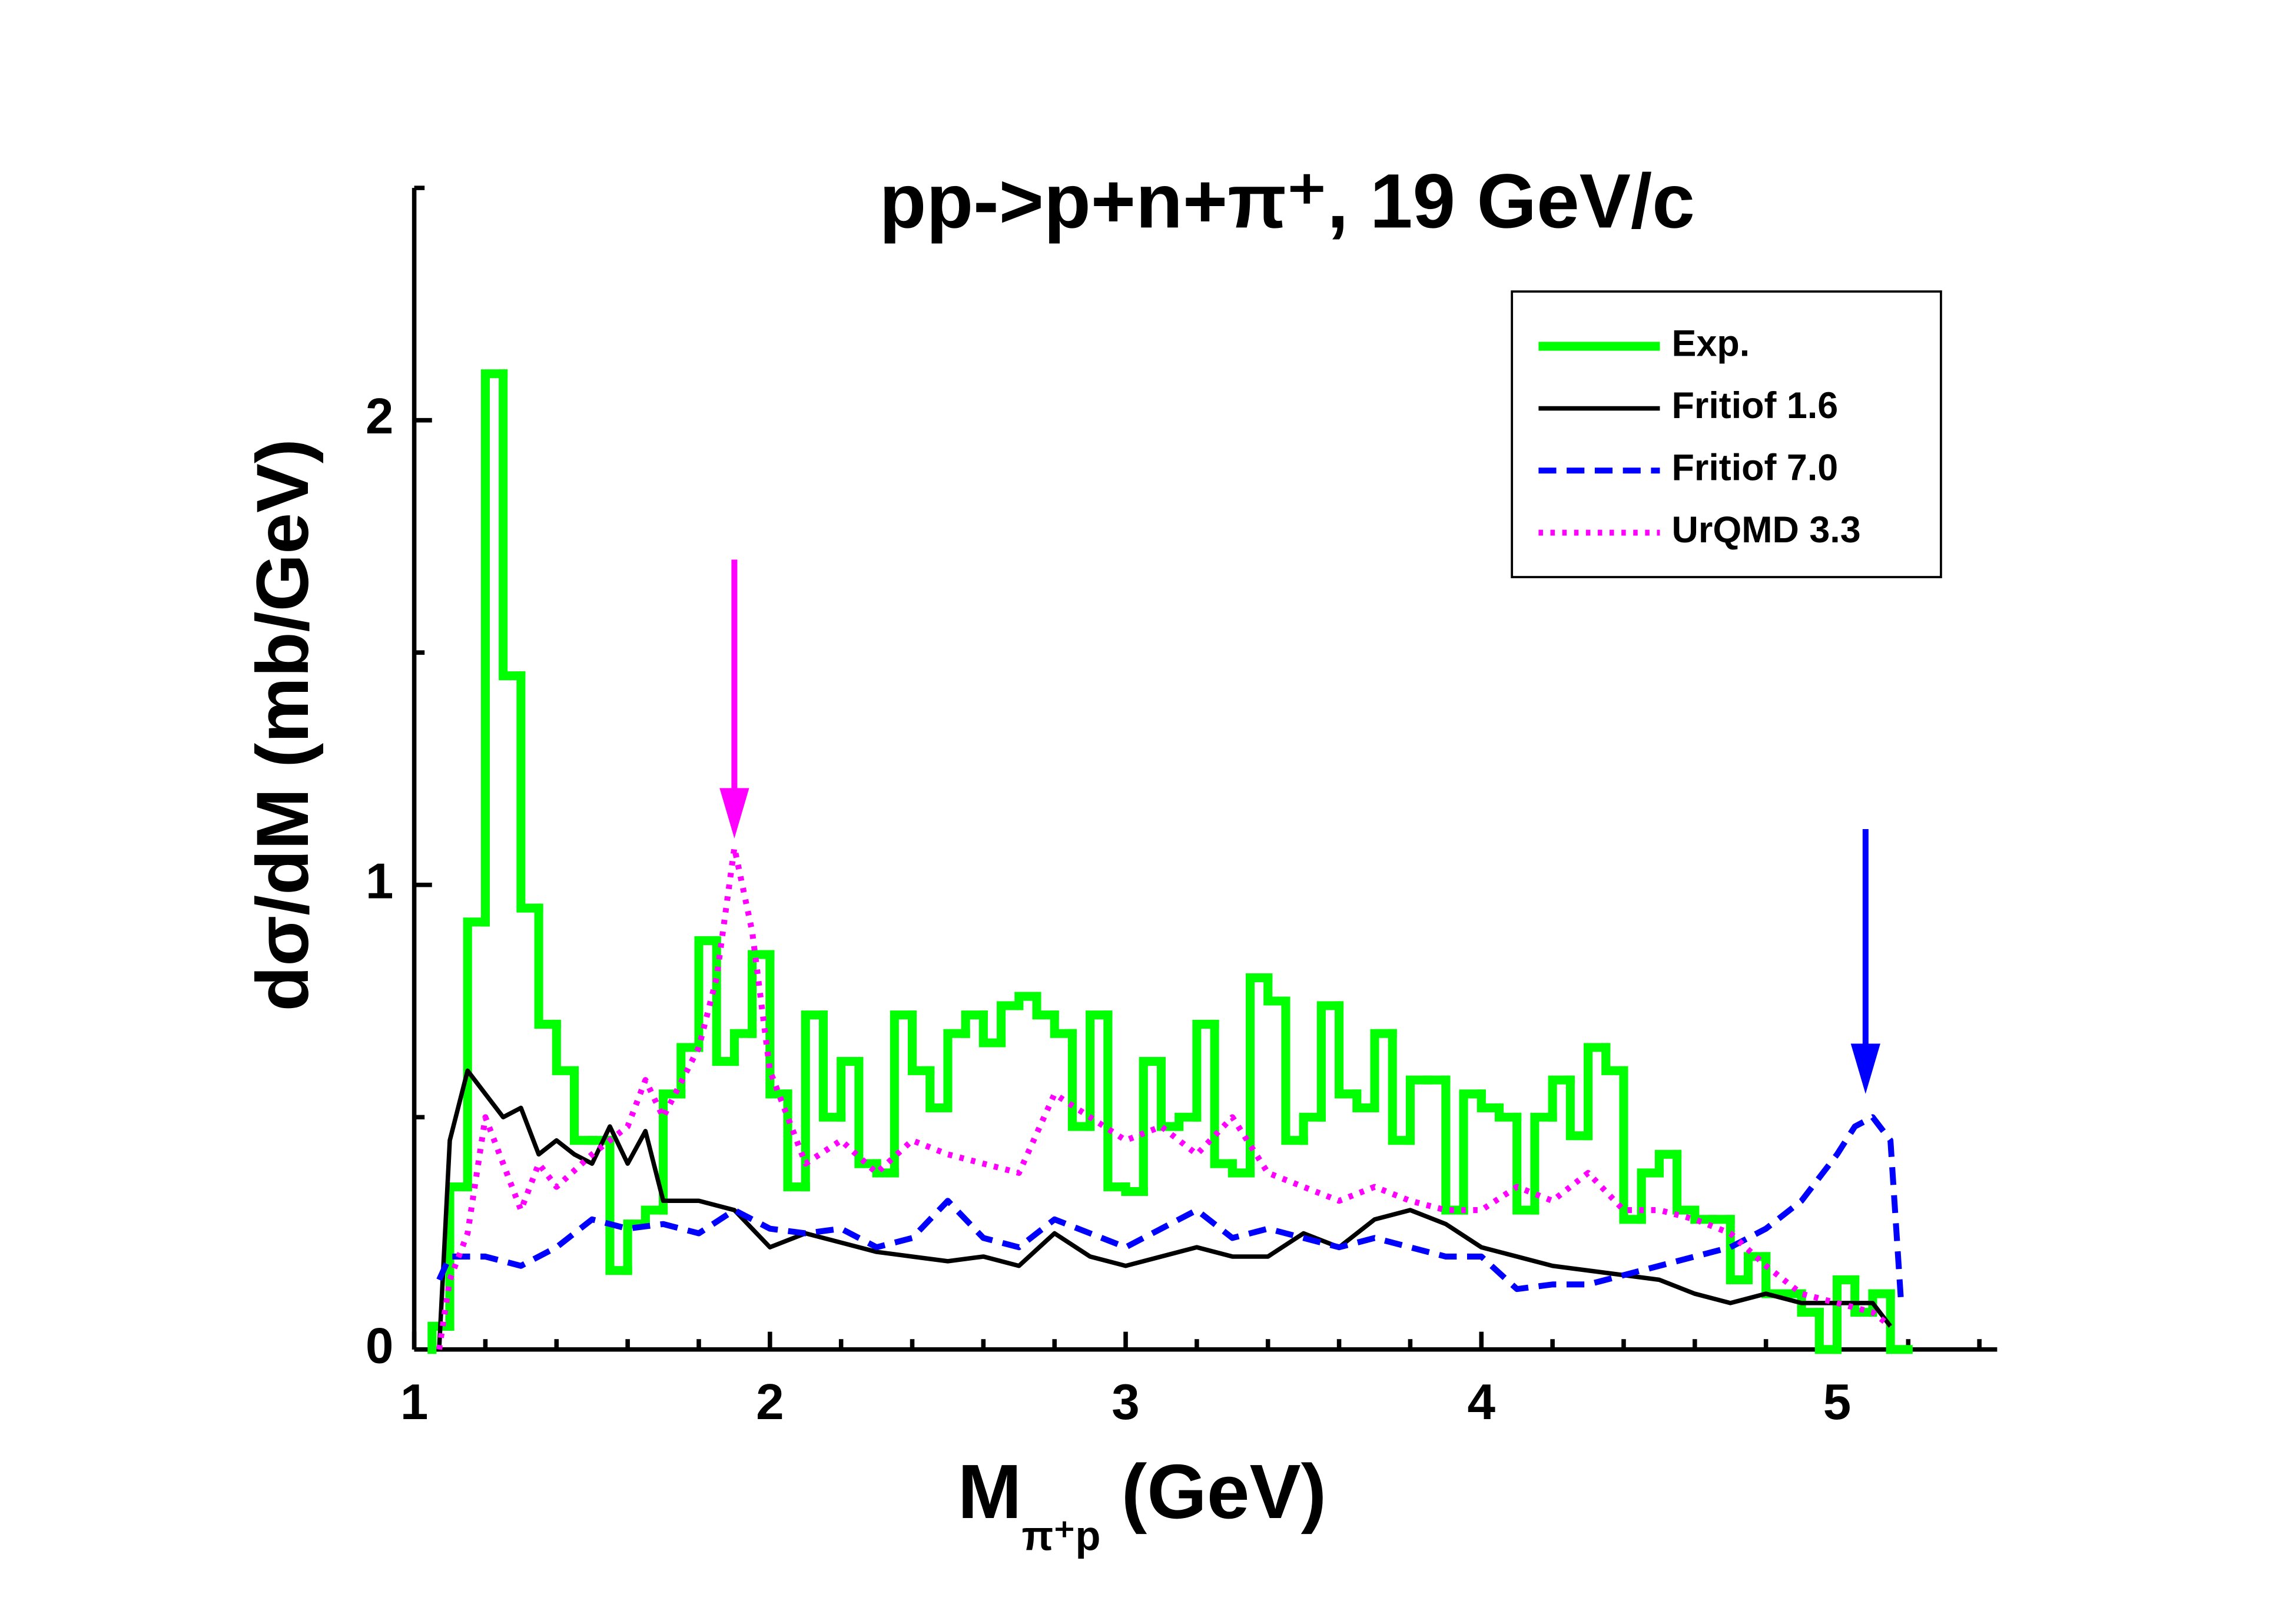 The image size is (2296, 1604). I want to click on chart-title: pp->p+n+π⁺, 19 GeV/c, so click(1287, 201).